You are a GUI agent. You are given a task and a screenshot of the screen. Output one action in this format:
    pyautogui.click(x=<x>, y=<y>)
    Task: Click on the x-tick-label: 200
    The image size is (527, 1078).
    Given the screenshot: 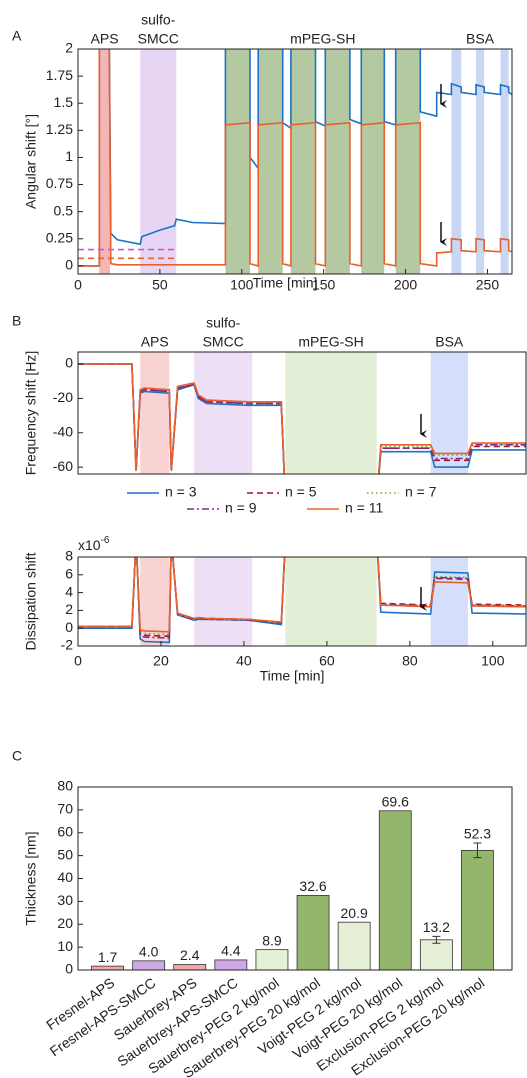 What is the action you would take?
    pyautogui.click(x=406, y=285)
    